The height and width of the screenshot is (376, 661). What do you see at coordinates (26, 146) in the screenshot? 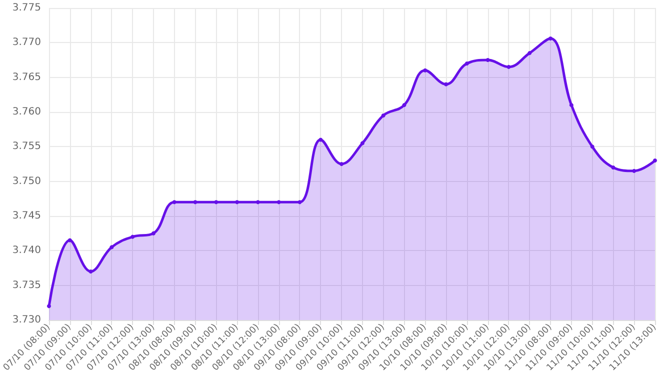
I see `y-tick-label: 3.755` at bounding box center [26, 146].